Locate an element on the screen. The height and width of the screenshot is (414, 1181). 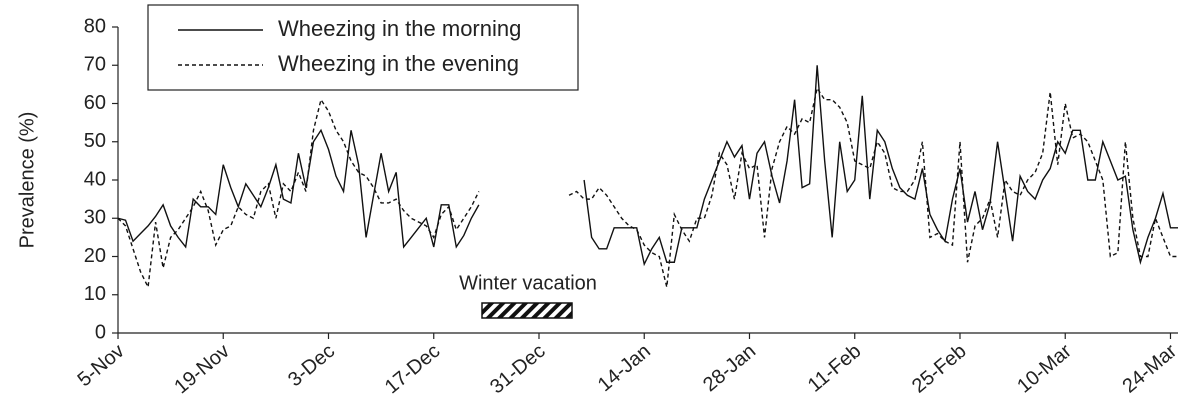
x-tick-label: 3-Dec is located at coordinates (311, 365).